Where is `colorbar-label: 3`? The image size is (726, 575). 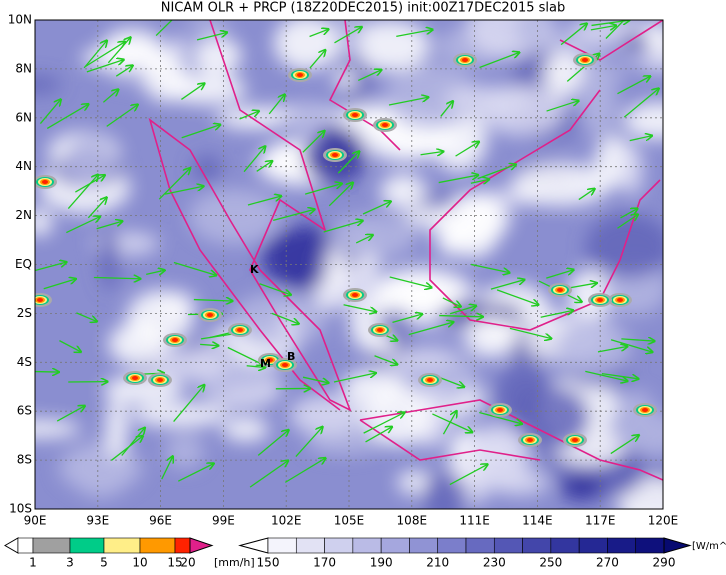 colorbar-label: 3 is located at coordinates (70, 563).